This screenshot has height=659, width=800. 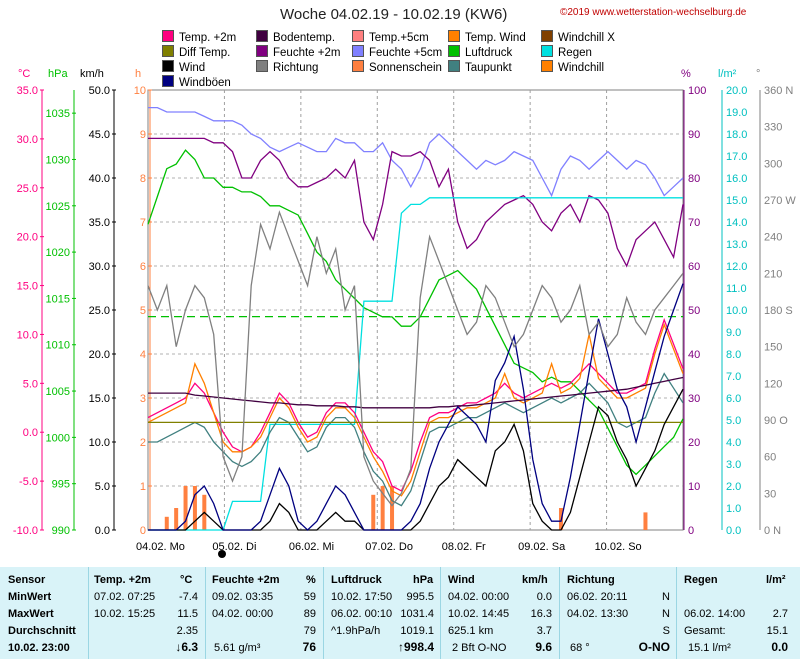 I want to click on legend-item: Taupunkt, so click(x=480, y=67).